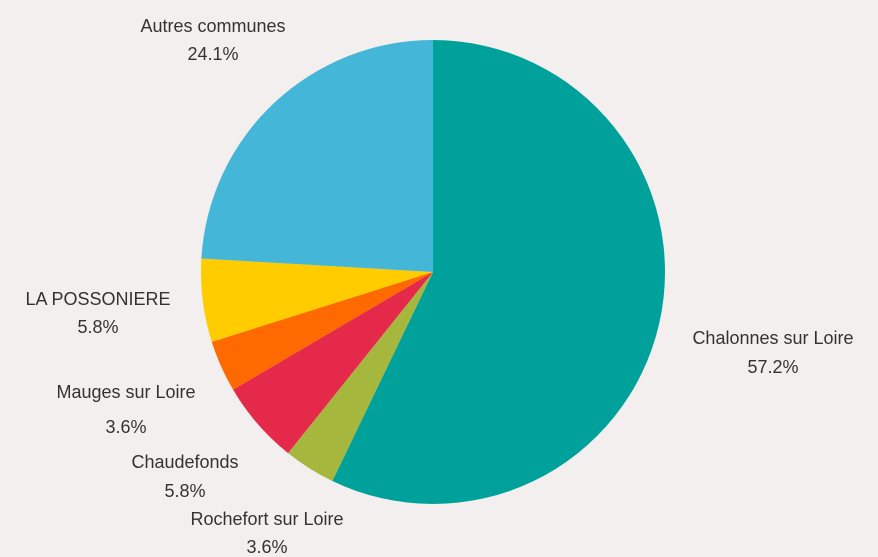 The height and width of the screenshot is (557, 878). I want to click on slice-label: Mauges sur Loire, so click(125, 392).